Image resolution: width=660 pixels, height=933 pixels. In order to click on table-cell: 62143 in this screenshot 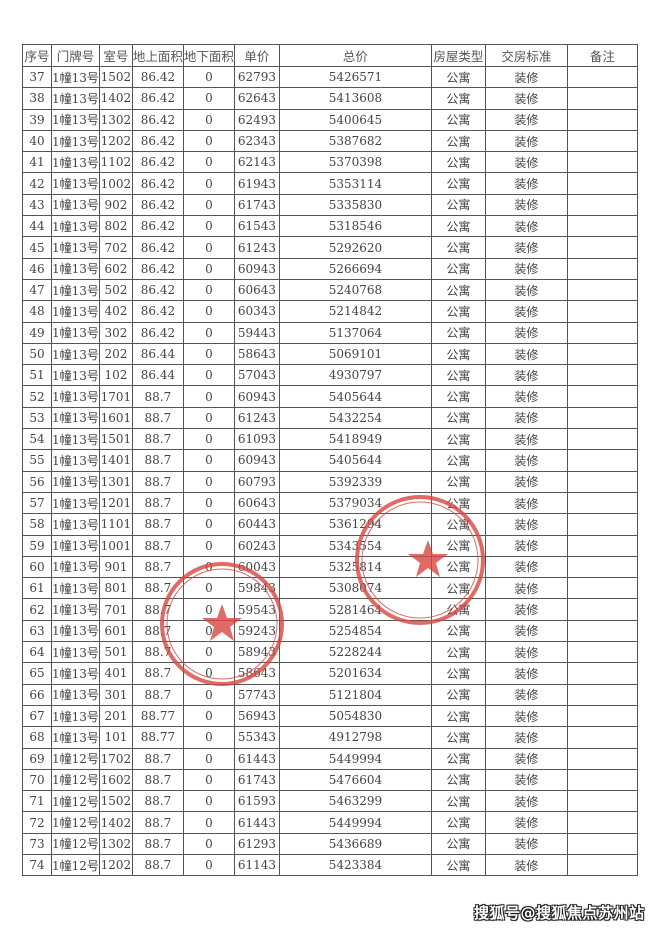, I will do `click(256, 162)`.